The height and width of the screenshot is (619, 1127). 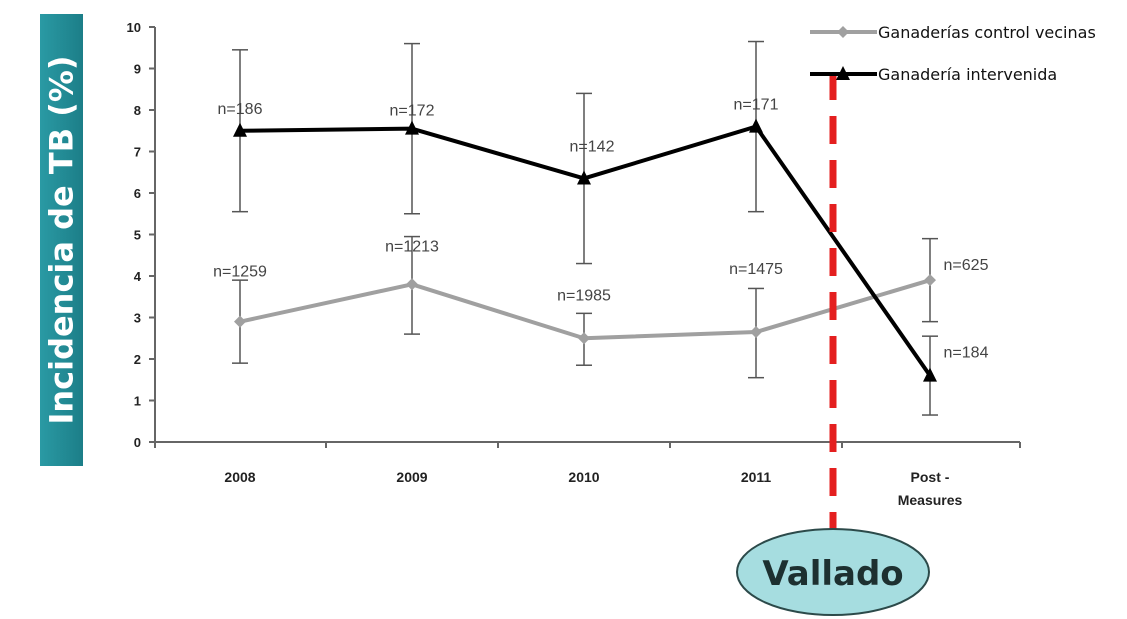 What do you see at coordinates (137, 401) in the screenshot?
I see `y-tick-label: 1` at bounding box center [137, 401].